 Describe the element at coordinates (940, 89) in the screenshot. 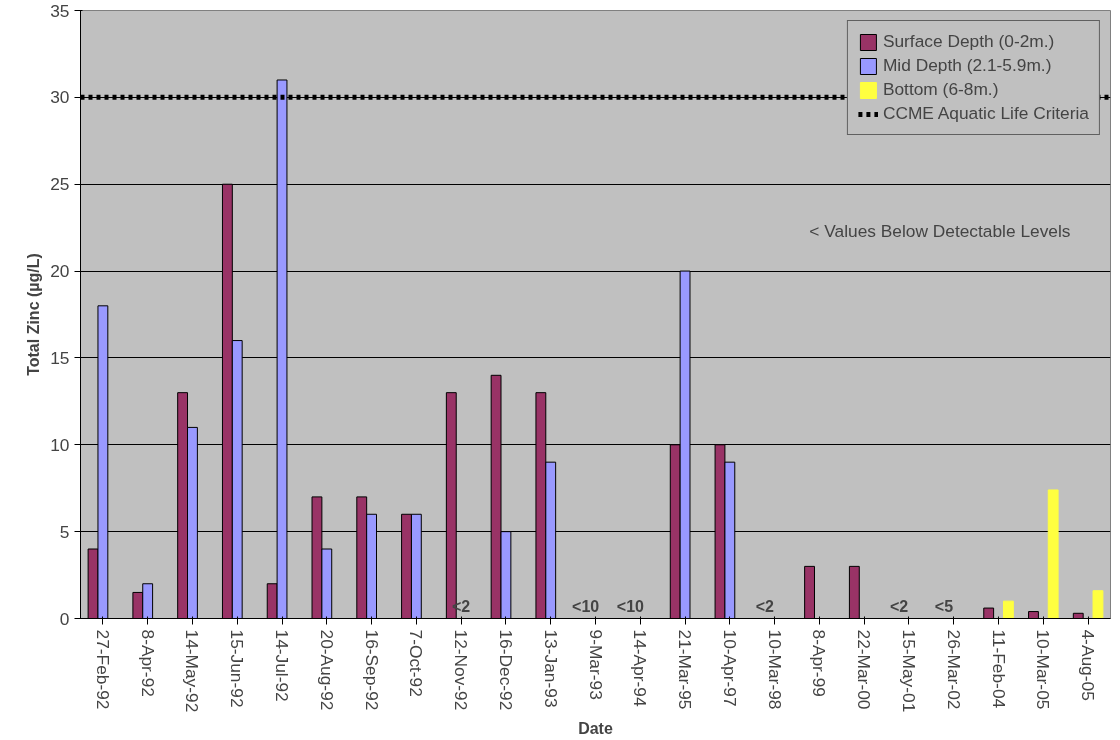

I see `legend-label: Bottom (6-8m.)` at that location.